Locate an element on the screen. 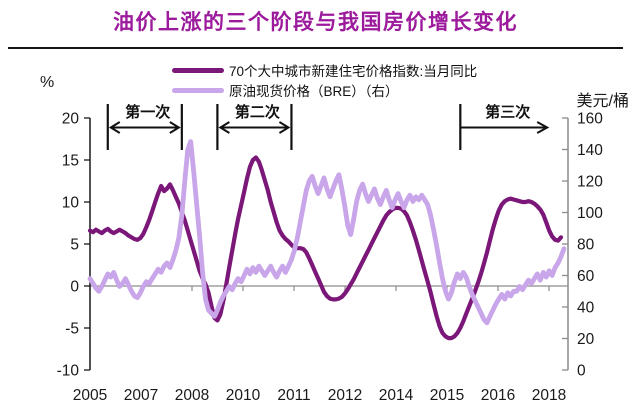 Image resolution: width=631 pixels, height=417 pixels. house-series-swatch is located at coordinates (198, 70).